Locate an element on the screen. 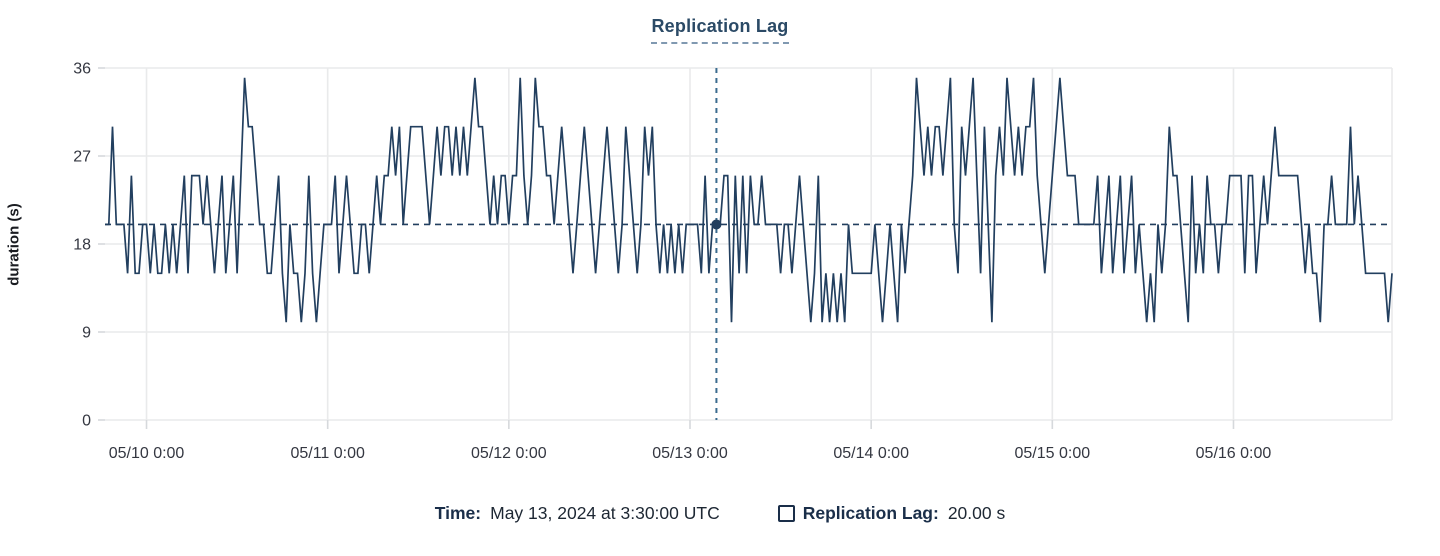  crosshair-marker is located at coordinates (716, 224).